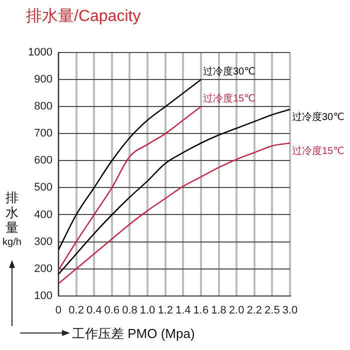 Image resolution: width=350 pixels, height=350 pixels. What do you see at coordinates (112, 310) in the screenshot?
I see `x-tick-label: 0.6` at bounding box center [112, 310].